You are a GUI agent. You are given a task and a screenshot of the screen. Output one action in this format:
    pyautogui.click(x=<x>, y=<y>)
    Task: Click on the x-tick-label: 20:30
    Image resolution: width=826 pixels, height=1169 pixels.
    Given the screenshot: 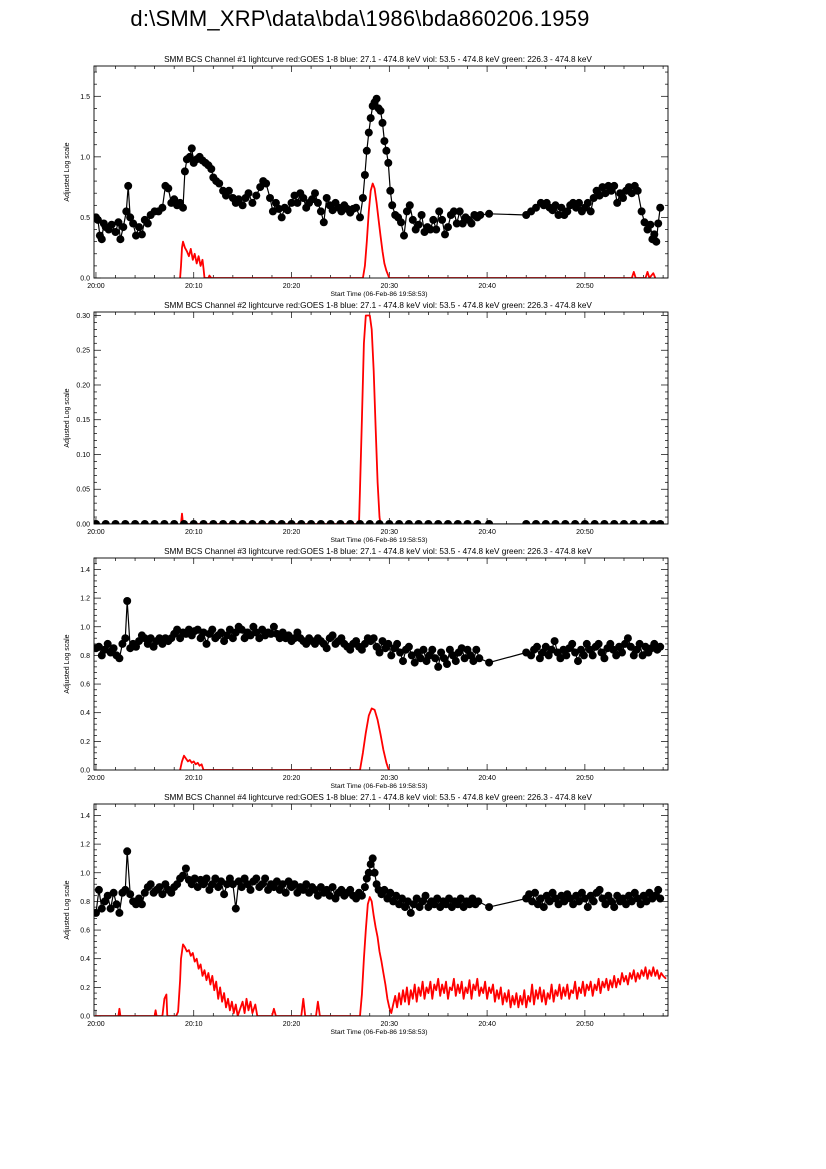 What is the action you would take?
    pyautogui.click(x=390, y=778)
    